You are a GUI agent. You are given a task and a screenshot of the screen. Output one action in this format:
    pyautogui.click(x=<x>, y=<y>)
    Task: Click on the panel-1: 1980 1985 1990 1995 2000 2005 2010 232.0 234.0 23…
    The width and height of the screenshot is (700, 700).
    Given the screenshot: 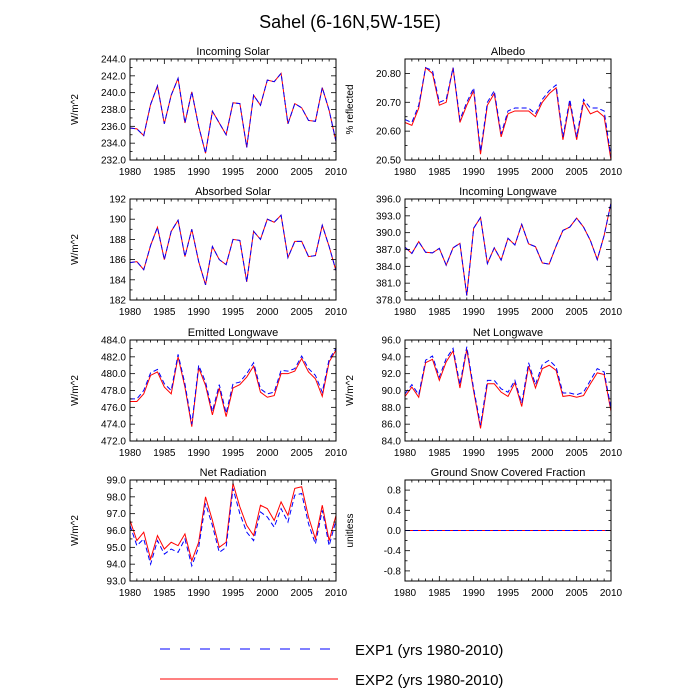 What is the action you would take?
    pyautogui.click(x=209, y=112)
    